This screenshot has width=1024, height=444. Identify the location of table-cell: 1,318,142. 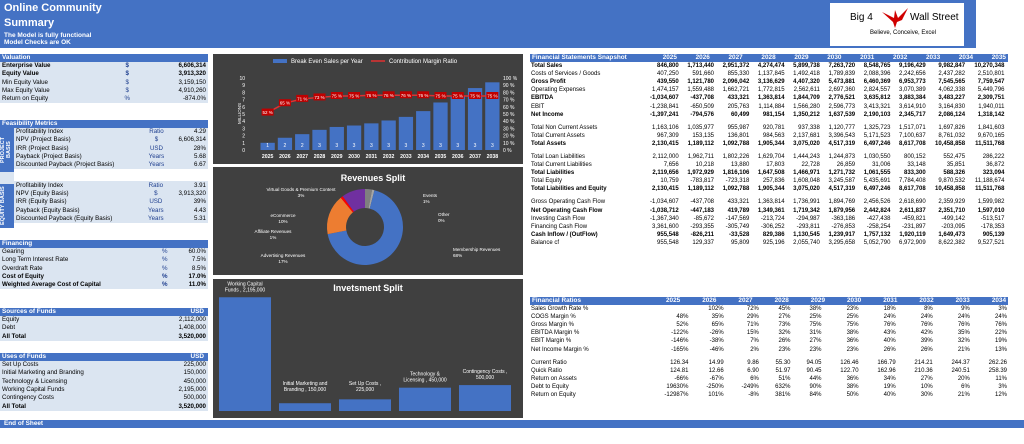
(991, 114).